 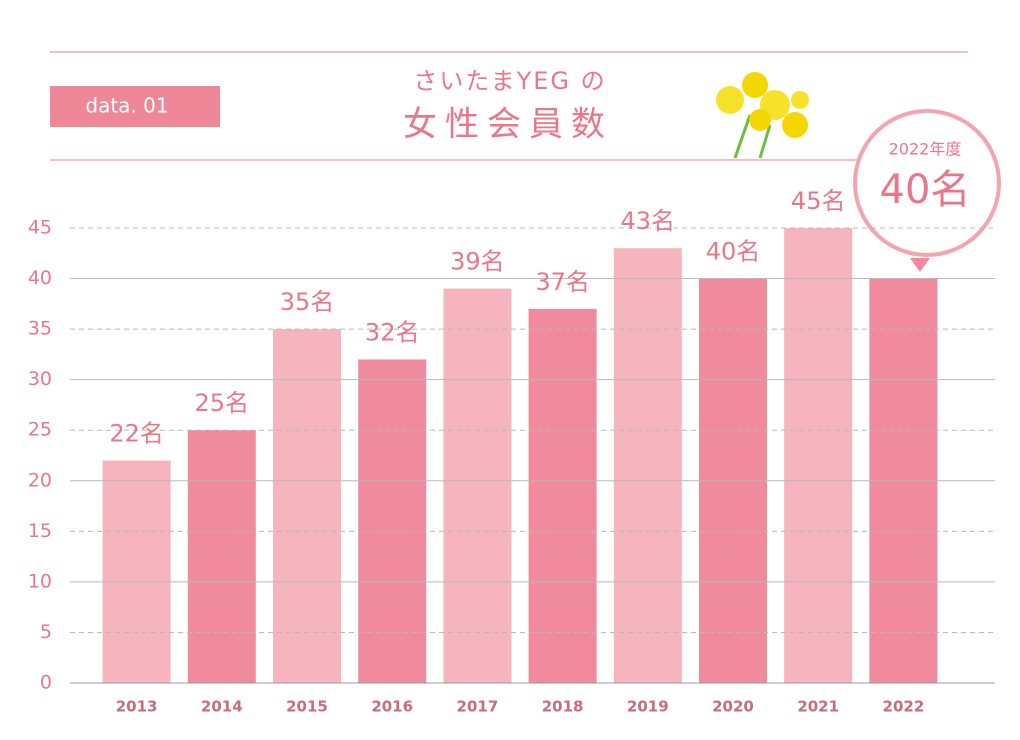 I want to click on y-tick-label: 30, so click(x=40, y=379).